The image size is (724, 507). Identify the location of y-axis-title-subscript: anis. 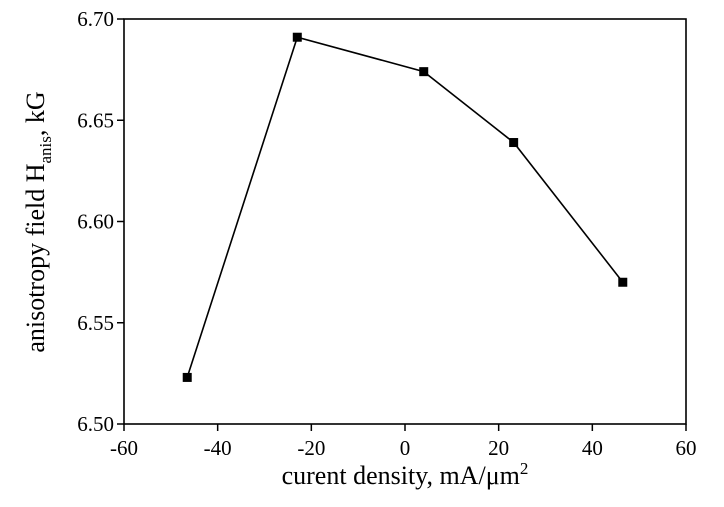
(45, 149).